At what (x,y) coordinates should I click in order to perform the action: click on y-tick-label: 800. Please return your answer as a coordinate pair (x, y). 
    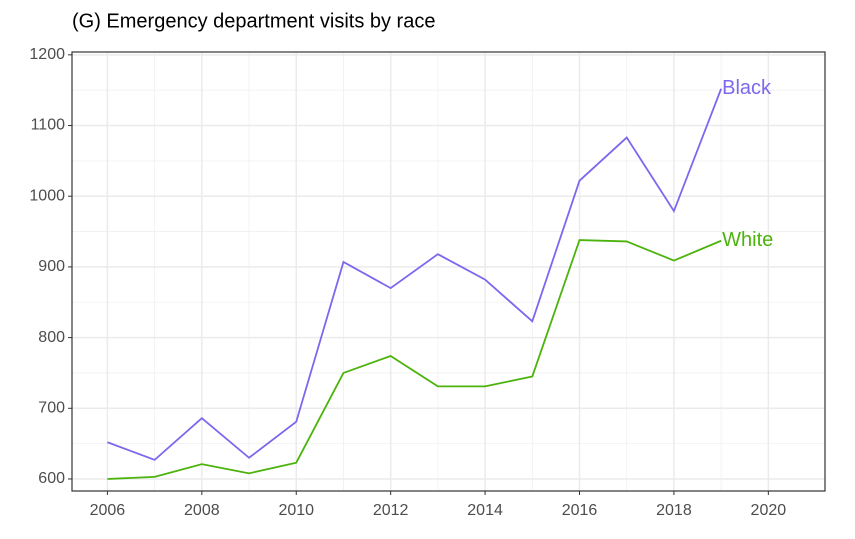
    Looking at the image, I should click on (51, 337).